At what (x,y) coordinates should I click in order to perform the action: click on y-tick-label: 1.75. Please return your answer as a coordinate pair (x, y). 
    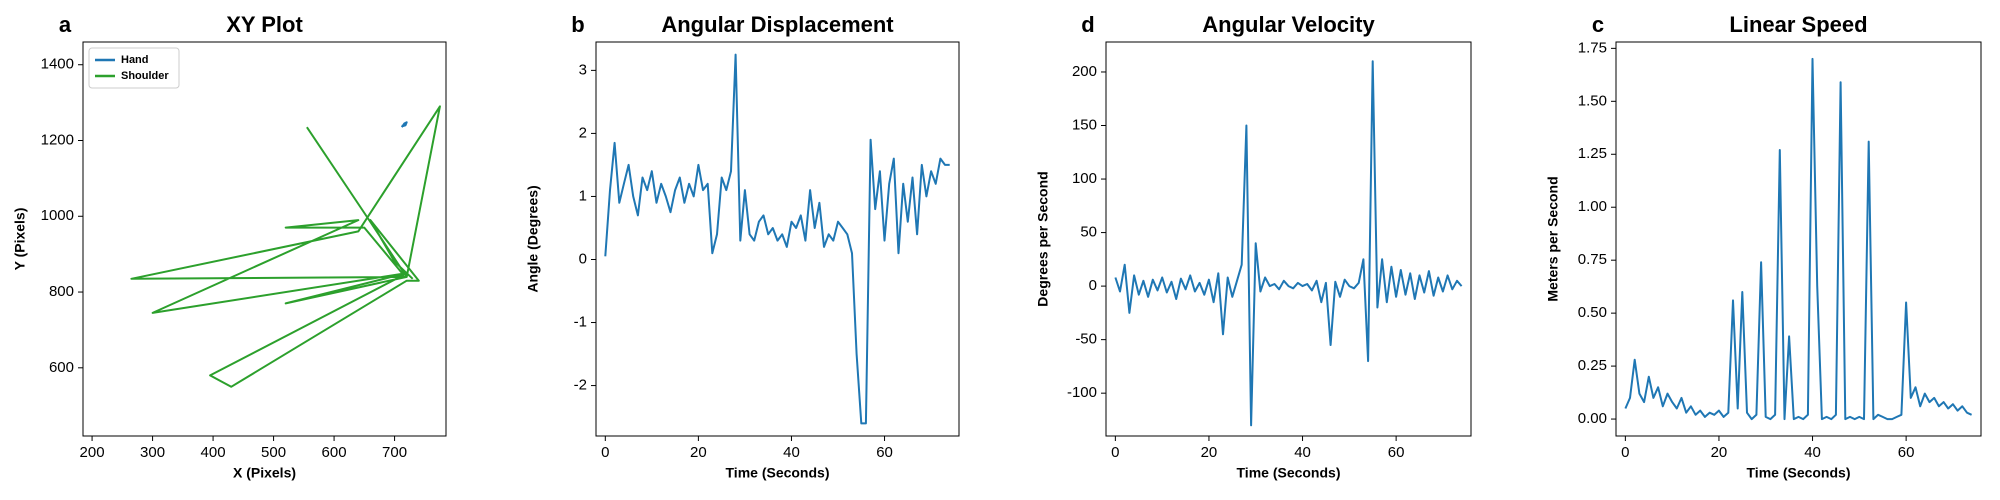
    Looking at the image, I should click on (1592, 47).